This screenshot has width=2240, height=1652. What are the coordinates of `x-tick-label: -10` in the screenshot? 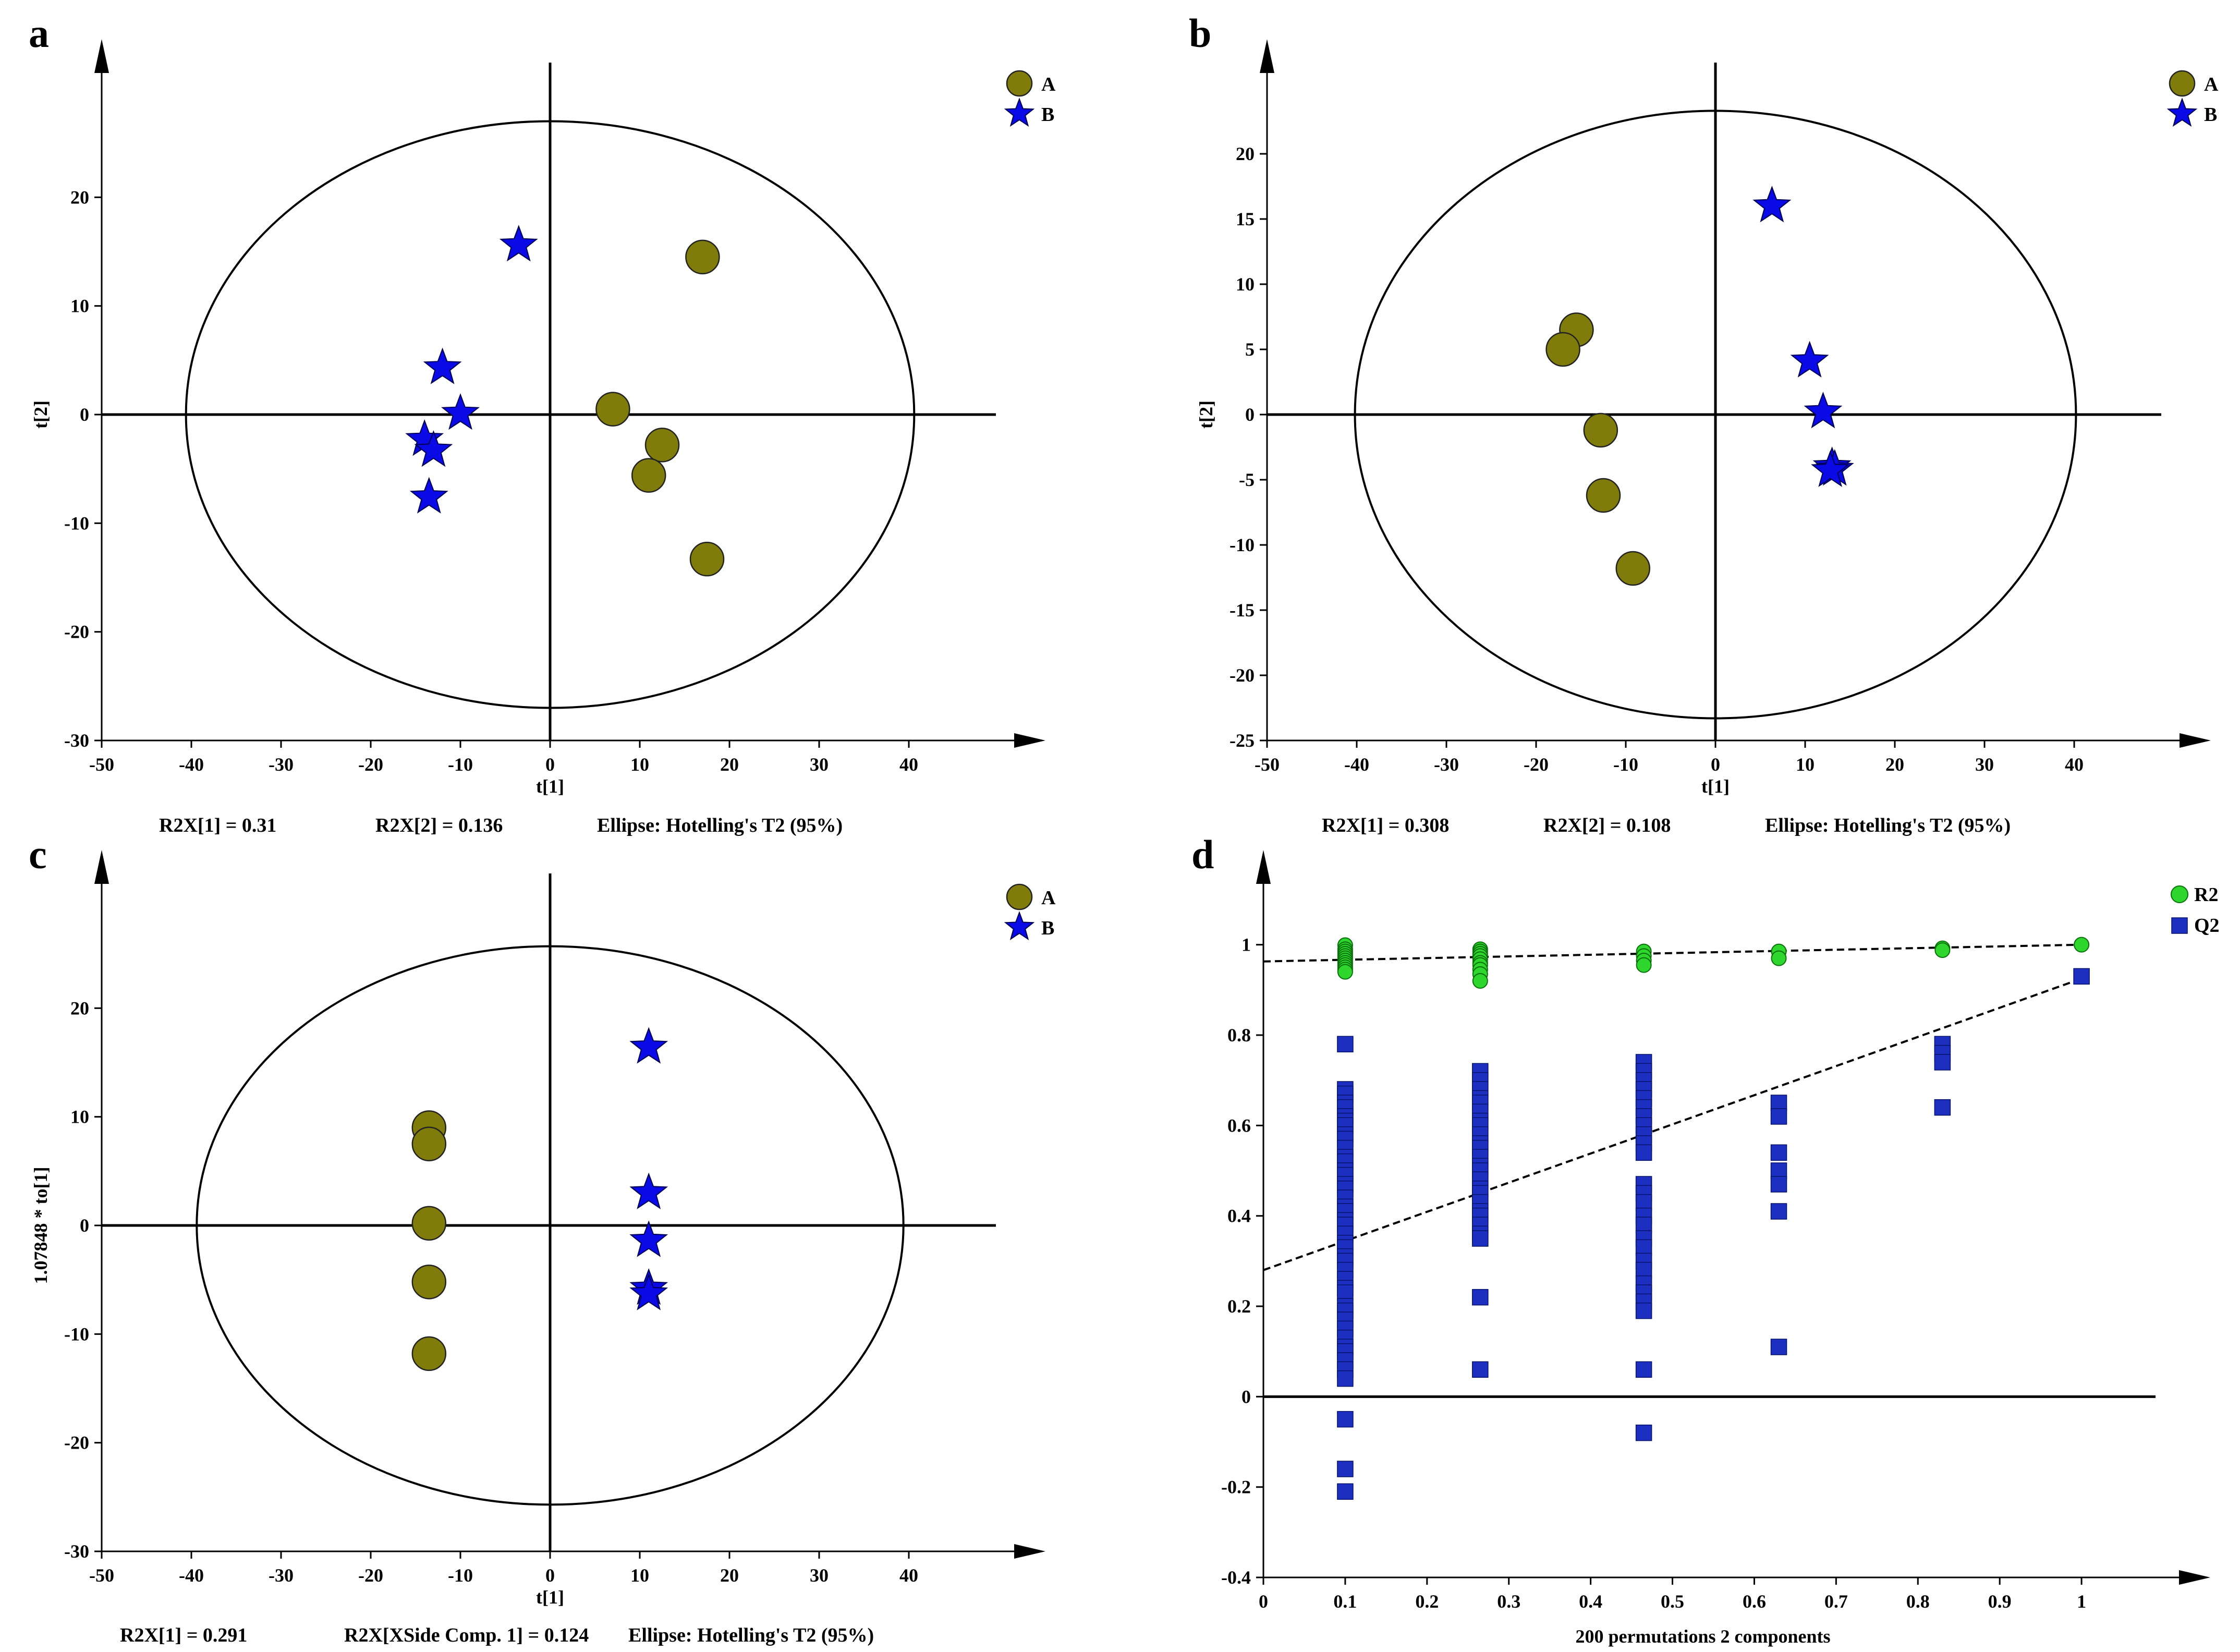 It's located at (460, 1576).